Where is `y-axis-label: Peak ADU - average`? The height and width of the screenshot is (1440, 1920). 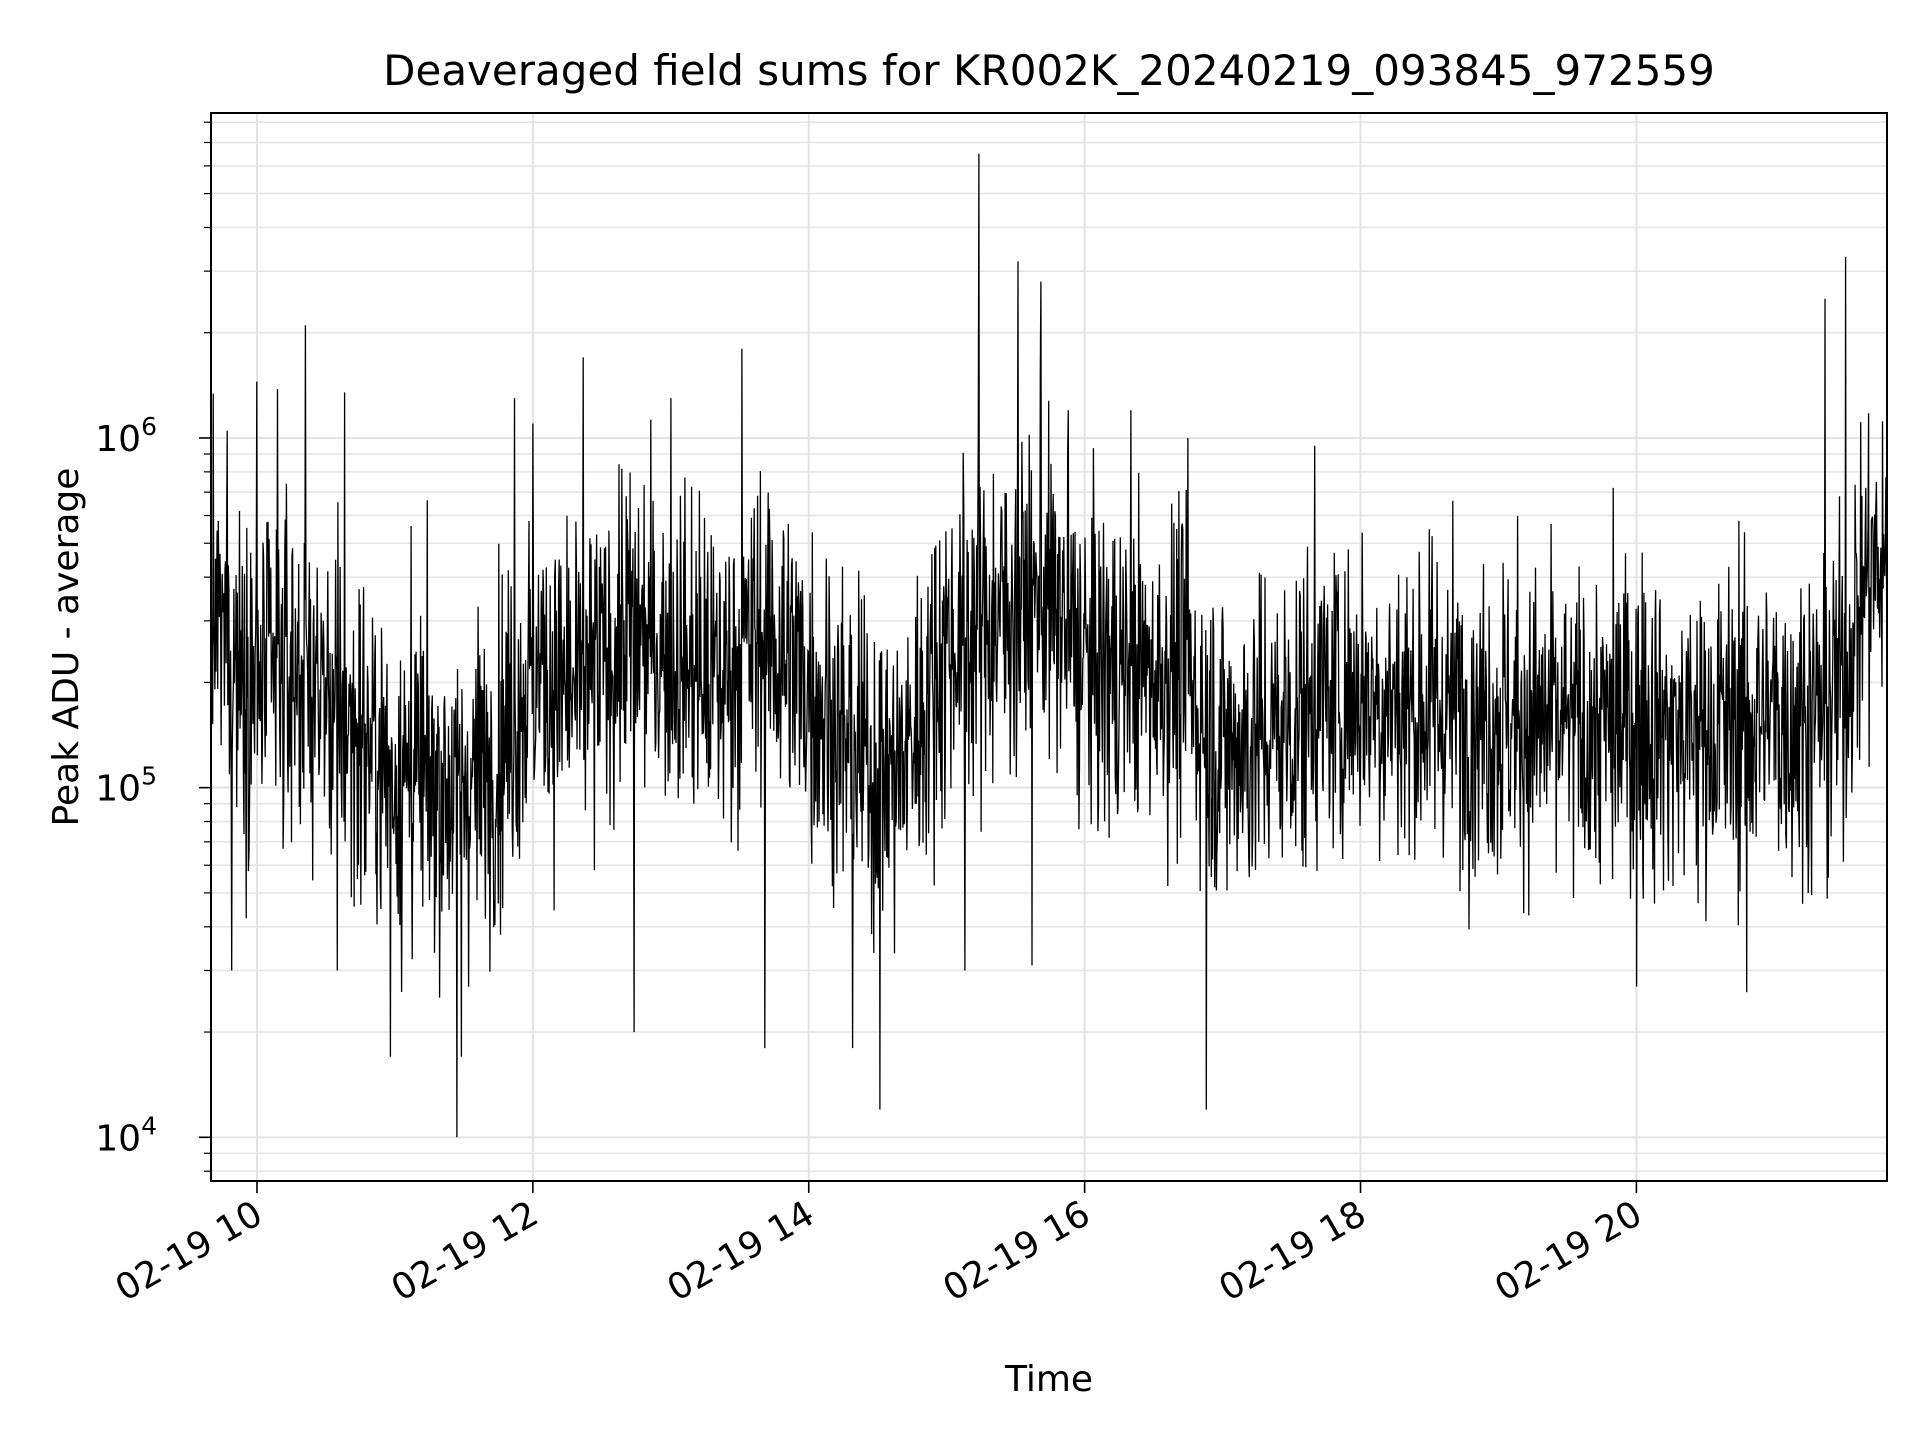
y-axis-label: Peak ADU - average is located at coordinates (66, 647).